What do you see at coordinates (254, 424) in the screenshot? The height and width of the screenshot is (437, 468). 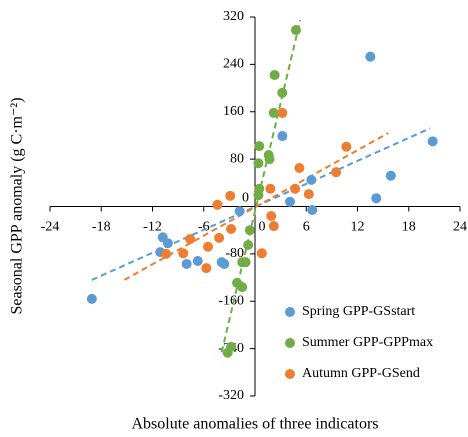 I see `x-axis-title: Absolute anomalies of three indicators` at bounding box center [254, 424].